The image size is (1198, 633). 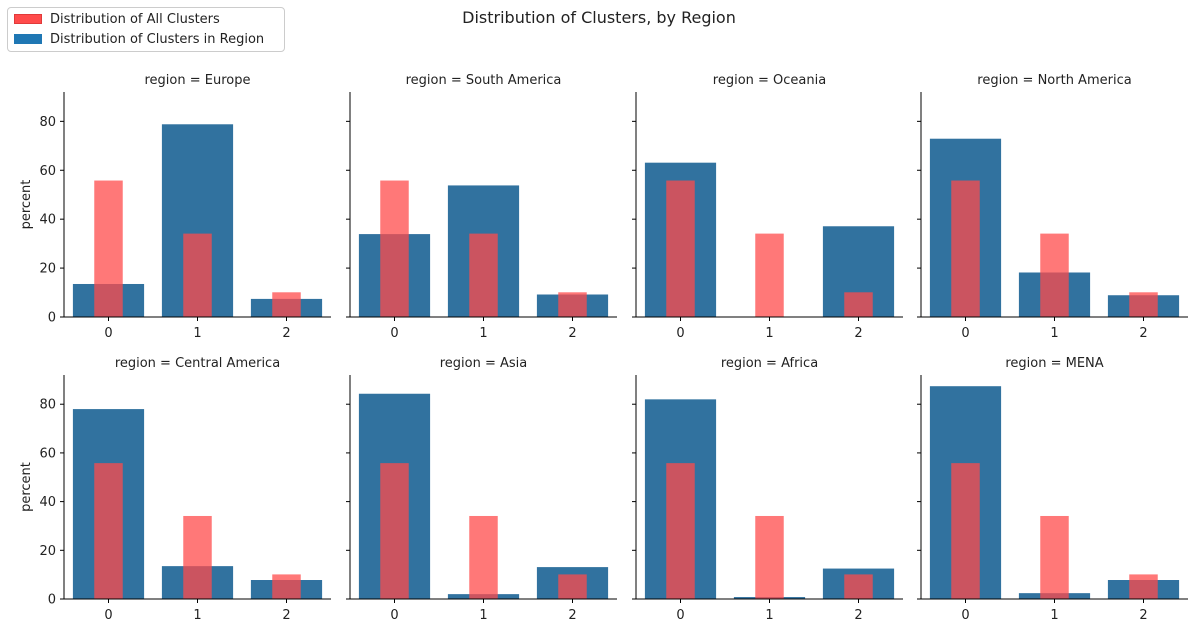 I want to click on panel-north-america: region = North America 0 1 2, so click(x=1052, y=207).